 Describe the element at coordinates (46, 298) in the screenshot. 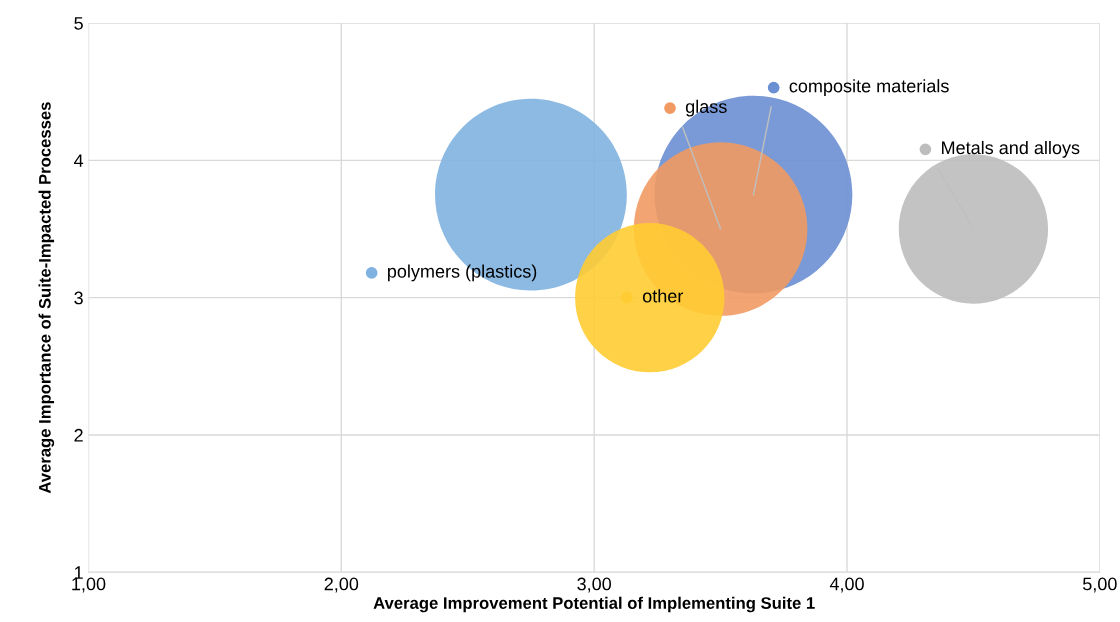

I see `y-axis-title: Average Importance of Suite-Impacted Processes` at that location.